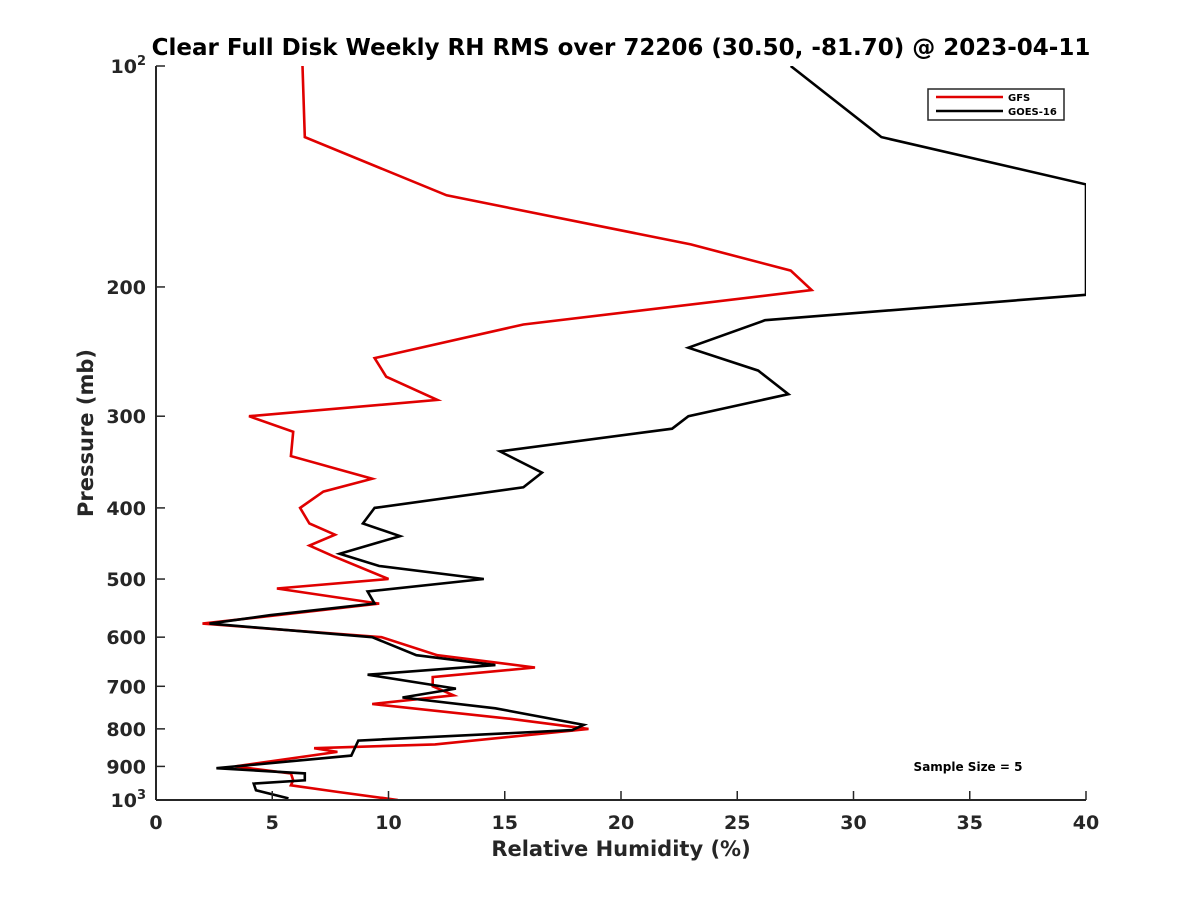 The image size is (1200, 905). I want to click on x-tick-label: 15, so click(505, 823).